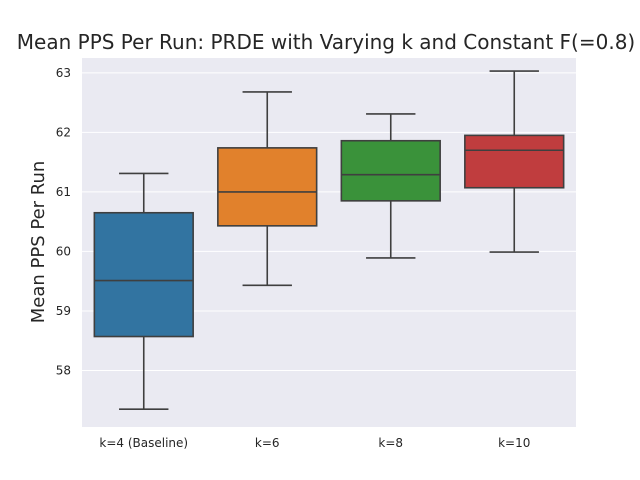 The height and width of the screenshot is (480, 640). I want to click on y-tick-label: 58, so click(63, 370).